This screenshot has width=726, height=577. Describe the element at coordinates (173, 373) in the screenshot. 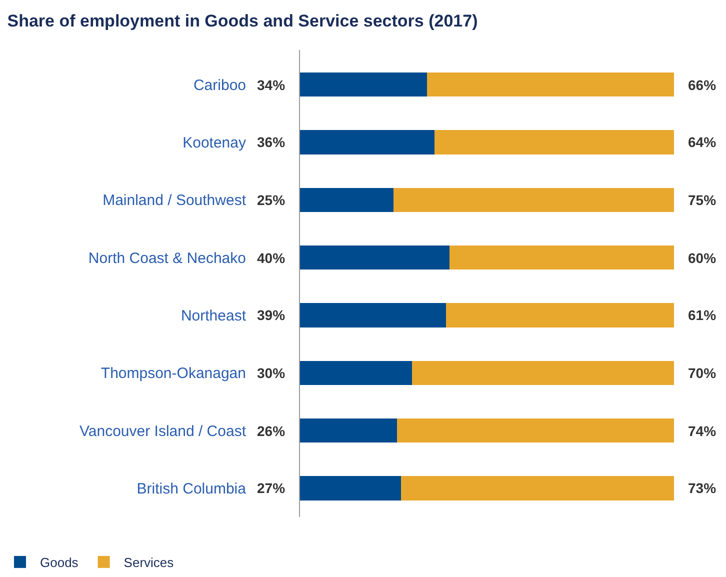

I see `y-tick-label: Thompson-Okanagan` at that location.